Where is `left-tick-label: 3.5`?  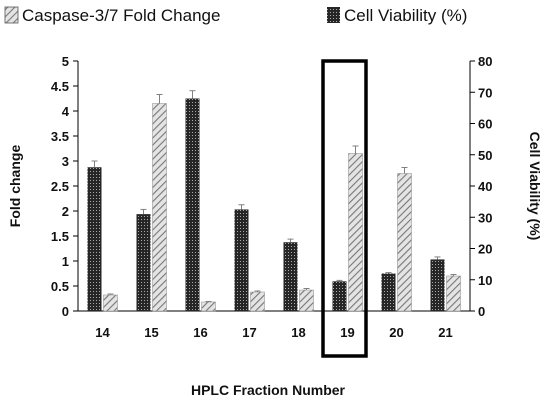 left-tick-label: 3.5 is located at coordinates (60, 136).